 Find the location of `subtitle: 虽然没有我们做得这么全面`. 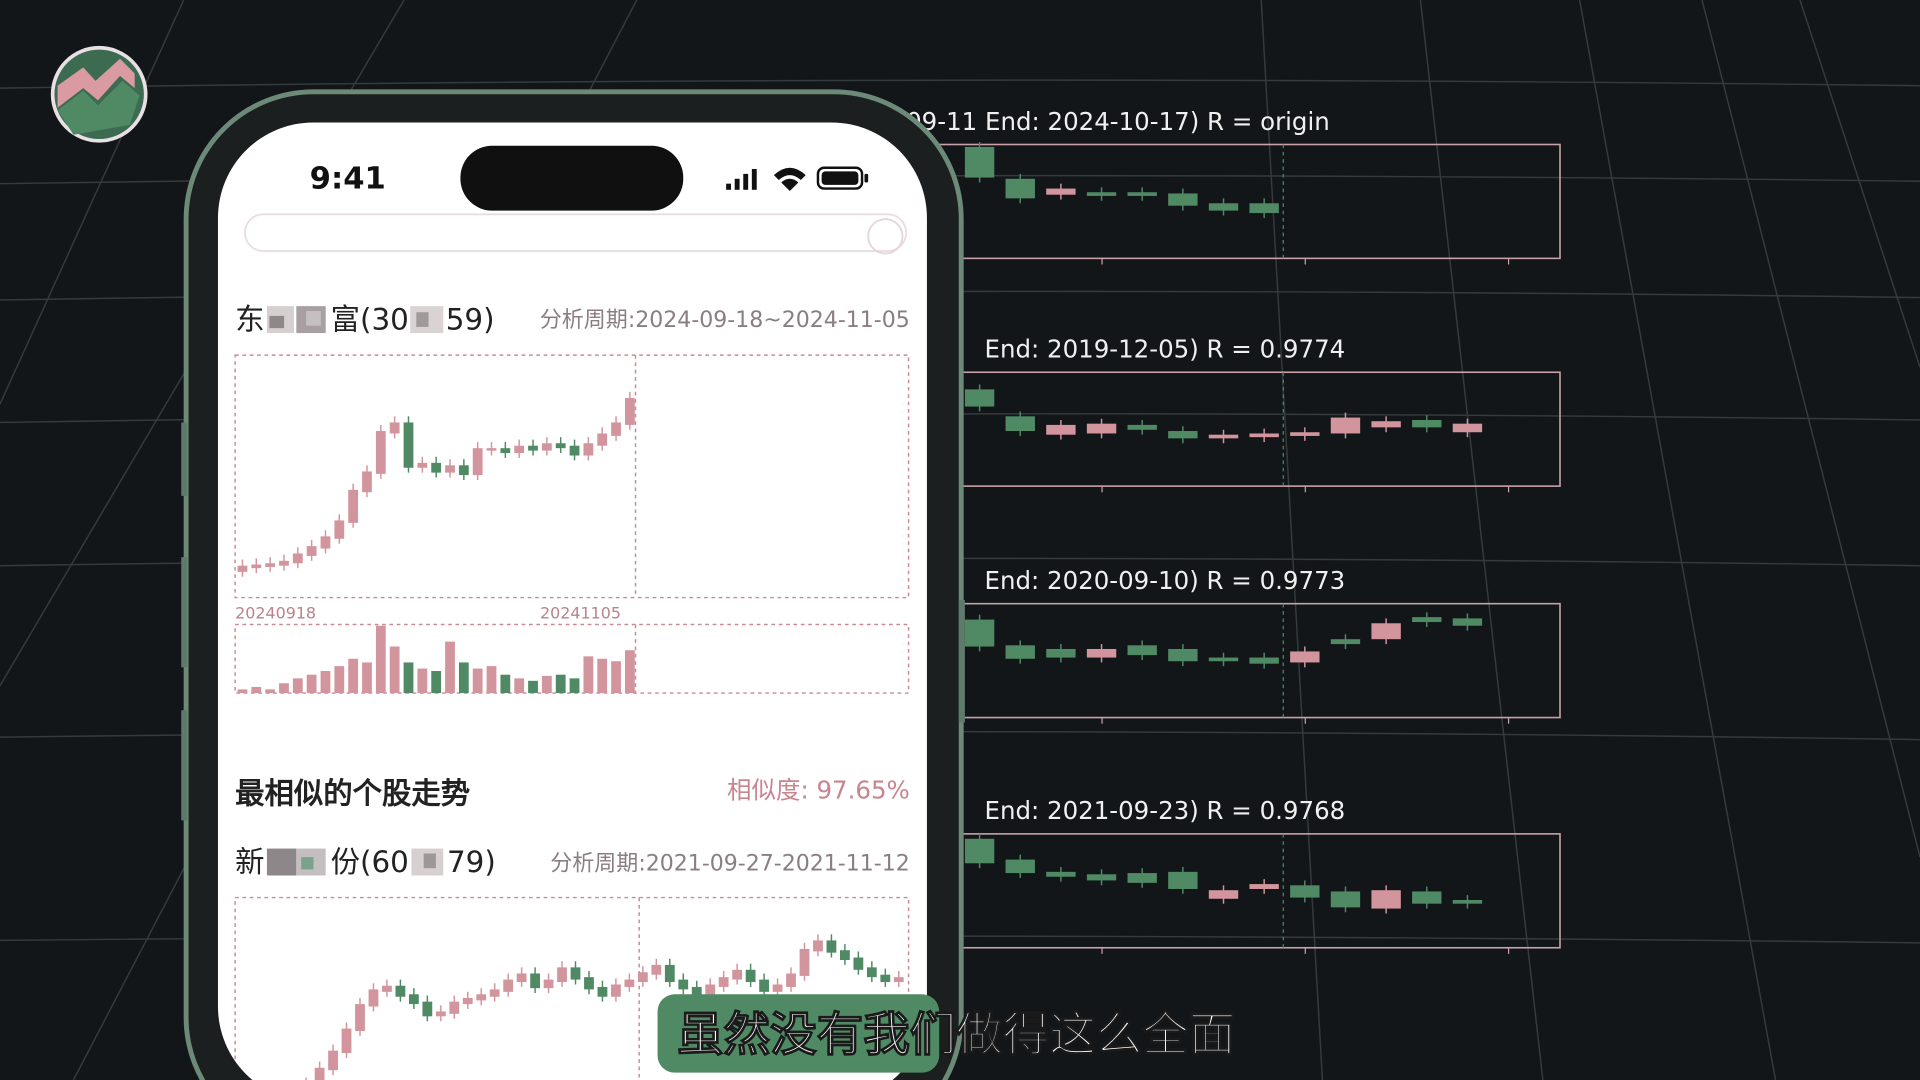

subtitle: 虽然没有我们做得这么全面 is located at coordinates (956, 1035).